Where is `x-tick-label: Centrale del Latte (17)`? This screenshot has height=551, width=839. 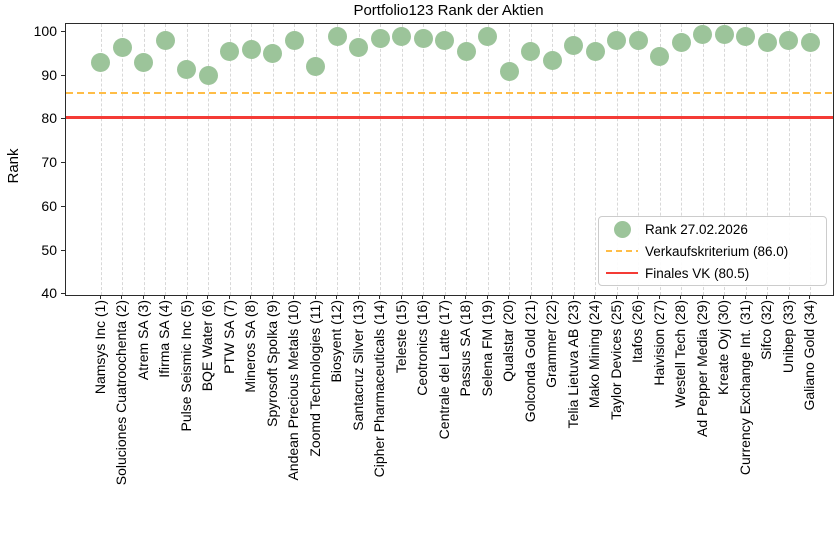
x-tick-label: Centrale del Latte (17) is located at coordinates (443, 370).